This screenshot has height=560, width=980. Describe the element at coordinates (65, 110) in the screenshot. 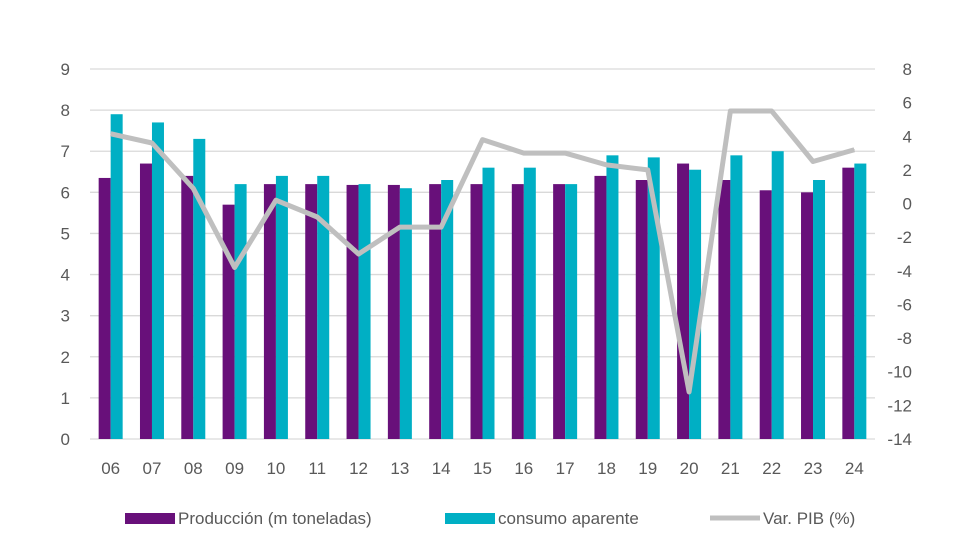

I see `y-left-tick-label: 8` at that location.